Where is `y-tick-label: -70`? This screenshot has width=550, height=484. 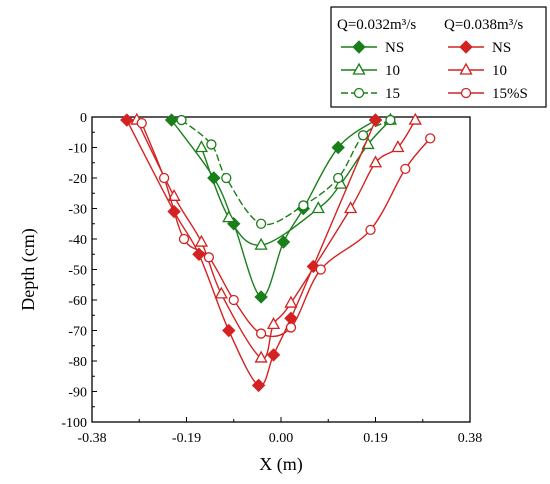
y-tick-label: -70 is located at coordinates (77, 332).